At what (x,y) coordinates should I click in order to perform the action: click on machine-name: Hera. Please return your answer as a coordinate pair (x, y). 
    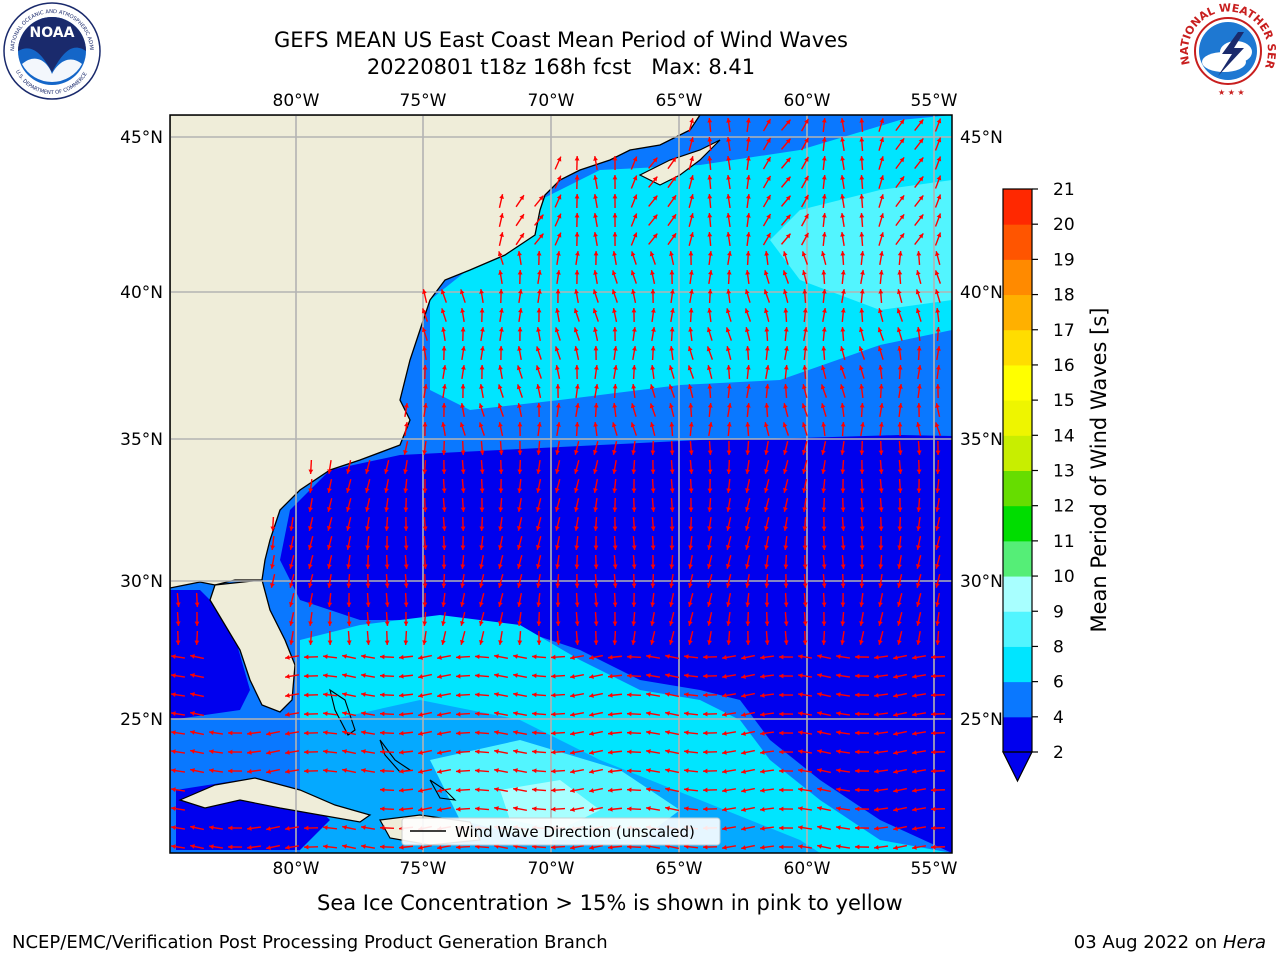
    Looking at the image, I should click on (1244, 942).